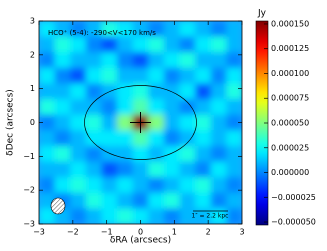 The image size is (327, 251). Describe the element at coordinates (140, 241) in the screenshot. I see `x-axis-label: δRA (arcsecs)` at that location.